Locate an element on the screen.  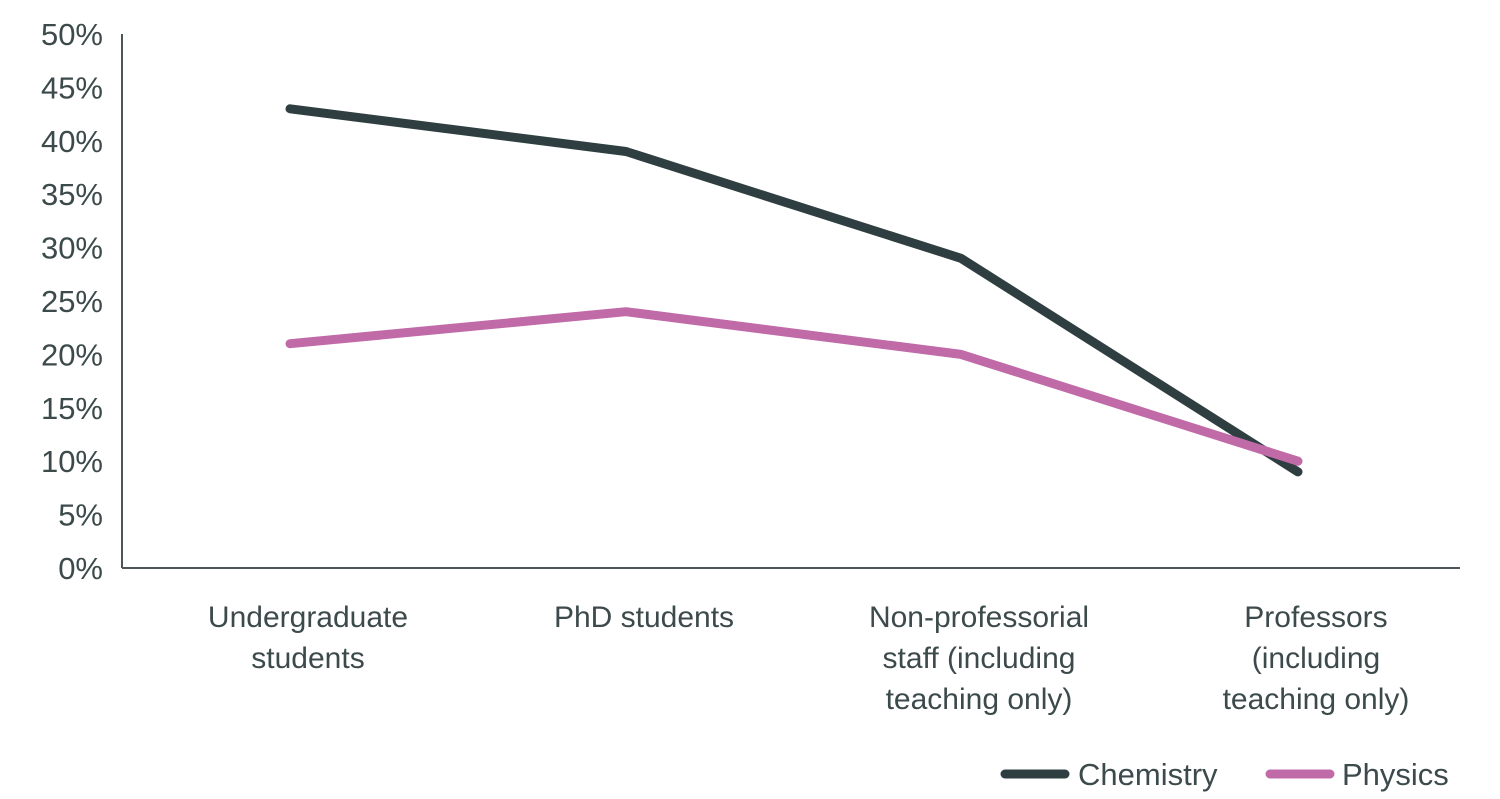
y-tick-label: 45% is located at coordinates (72, 87).